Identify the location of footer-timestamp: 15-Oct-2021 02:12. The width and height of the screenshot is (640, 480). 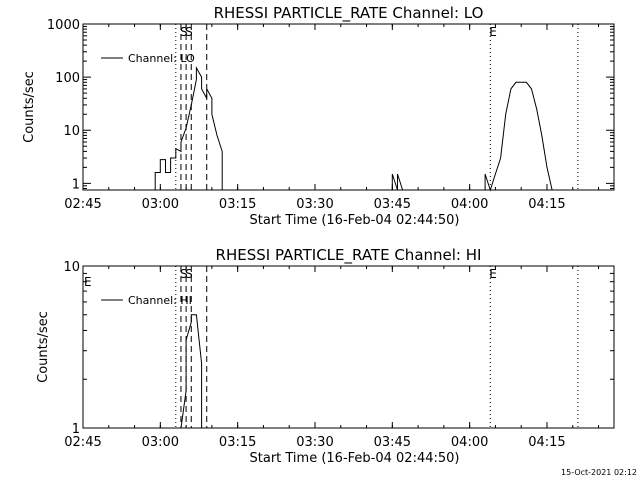
(599, 472).